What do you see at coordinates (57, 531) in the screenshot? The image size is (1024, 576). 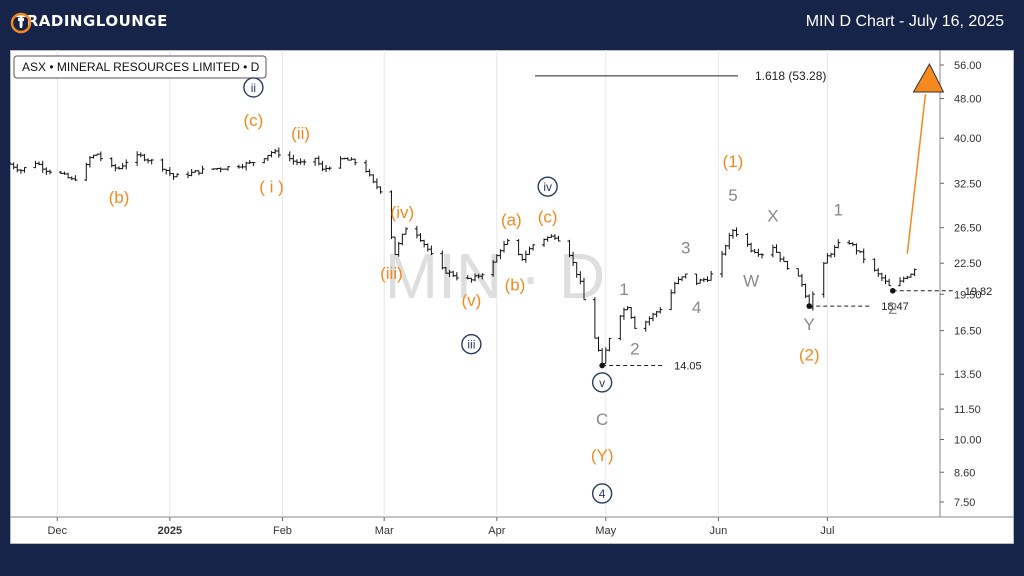 I see `x-tick-label: Dec` at bounding box center [57, 531].